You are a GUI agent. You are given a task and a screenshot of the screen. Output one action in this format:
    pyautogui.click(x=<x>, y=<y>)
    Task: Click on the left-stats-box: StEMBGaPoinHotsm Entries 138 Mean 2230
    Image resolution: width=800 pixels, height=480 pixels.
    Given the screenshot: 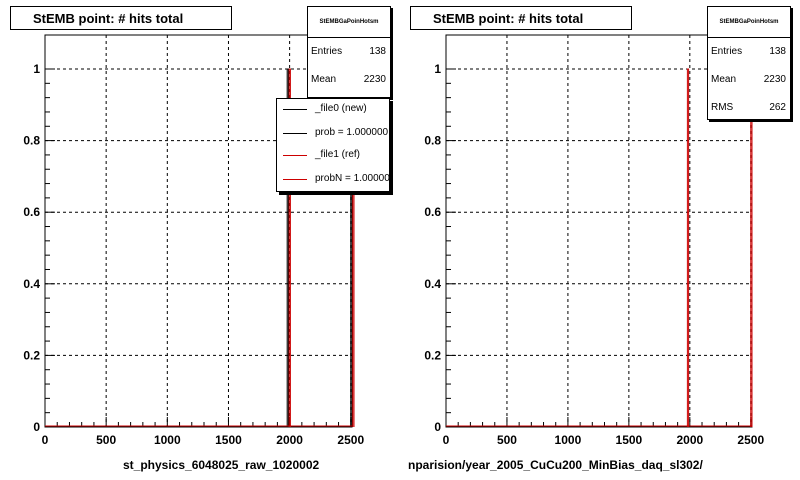 What is the action you would take?
    pyautogui.click(x=349, y=52)
    